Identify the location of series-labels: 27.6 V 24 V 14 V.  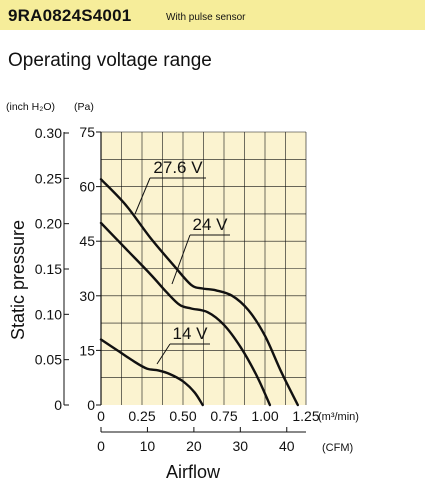
(182, 261).